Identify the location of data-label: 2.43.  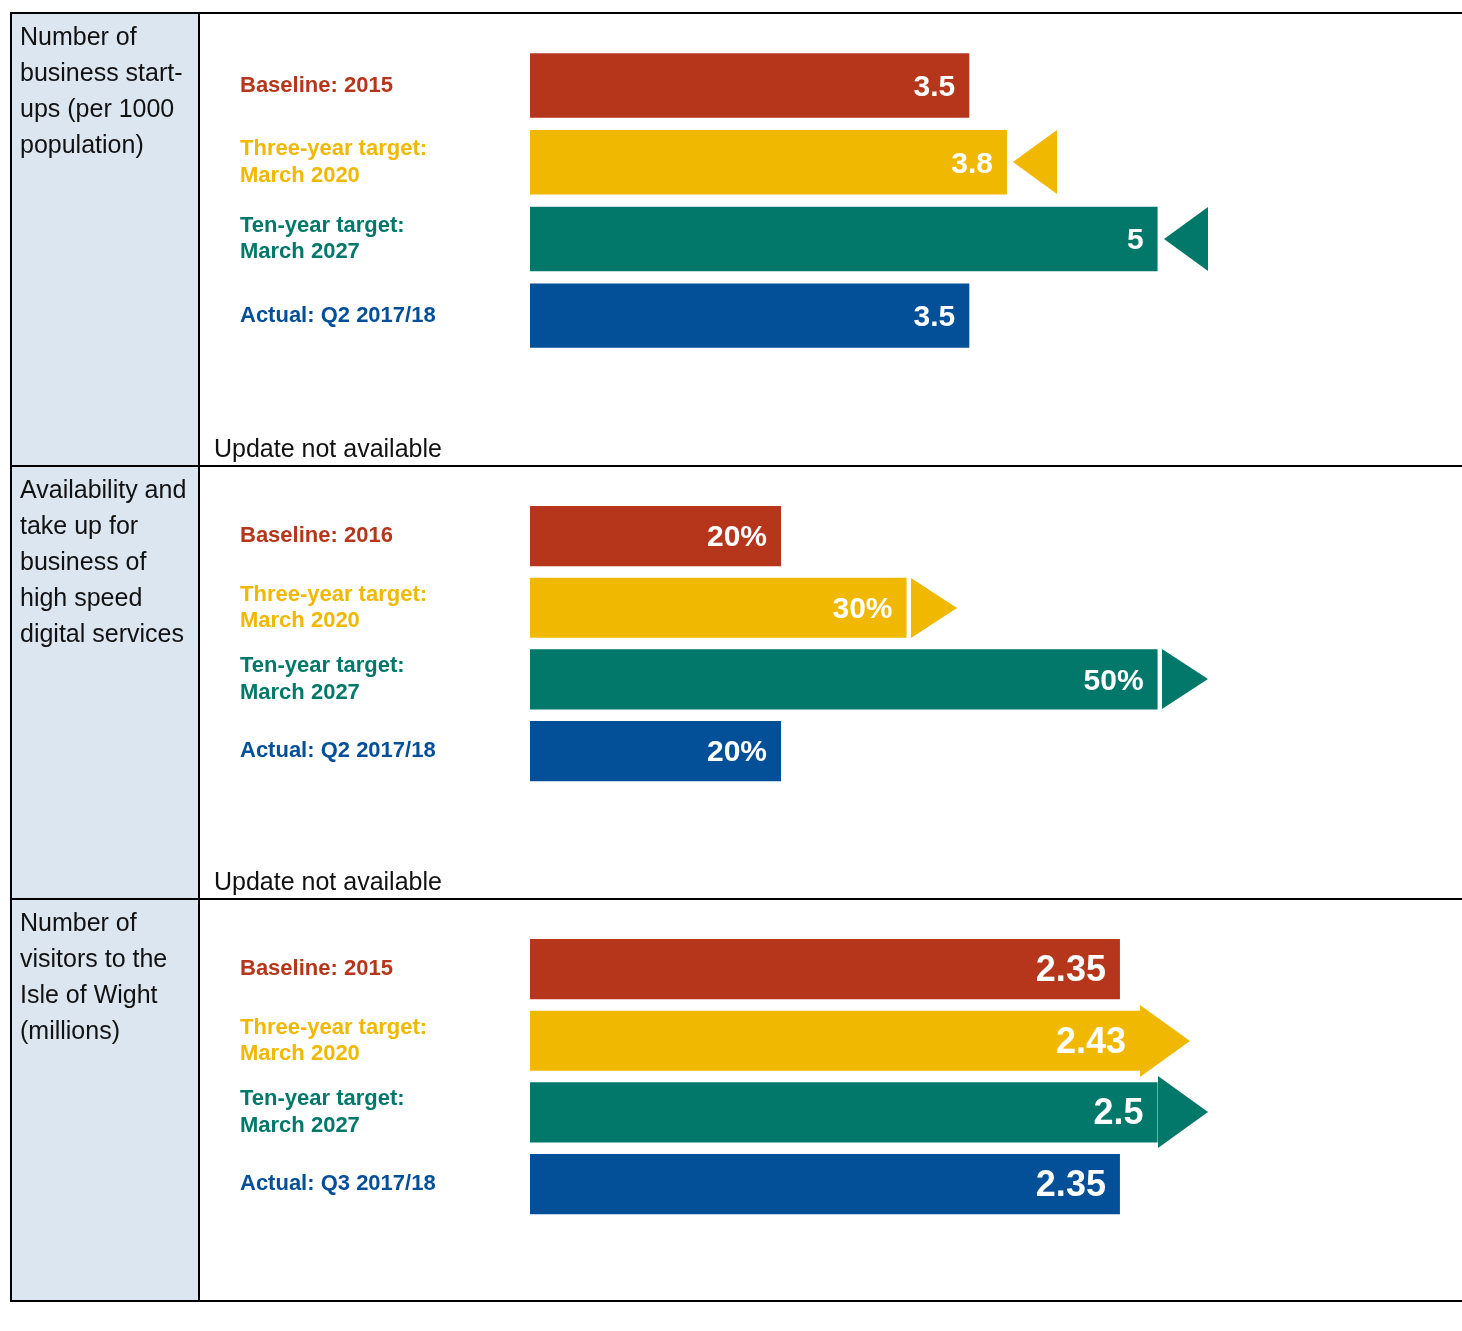
(1091, 1040).